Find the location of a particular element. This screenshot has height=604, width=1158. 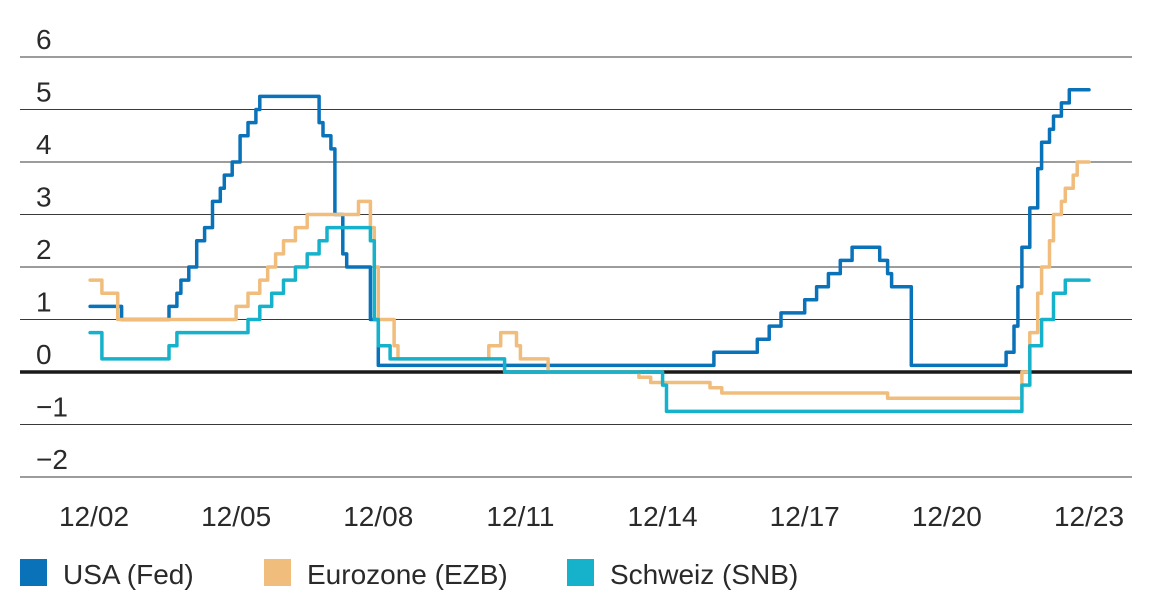

y-tick-label: 4 is located at coordinates (44, 144).